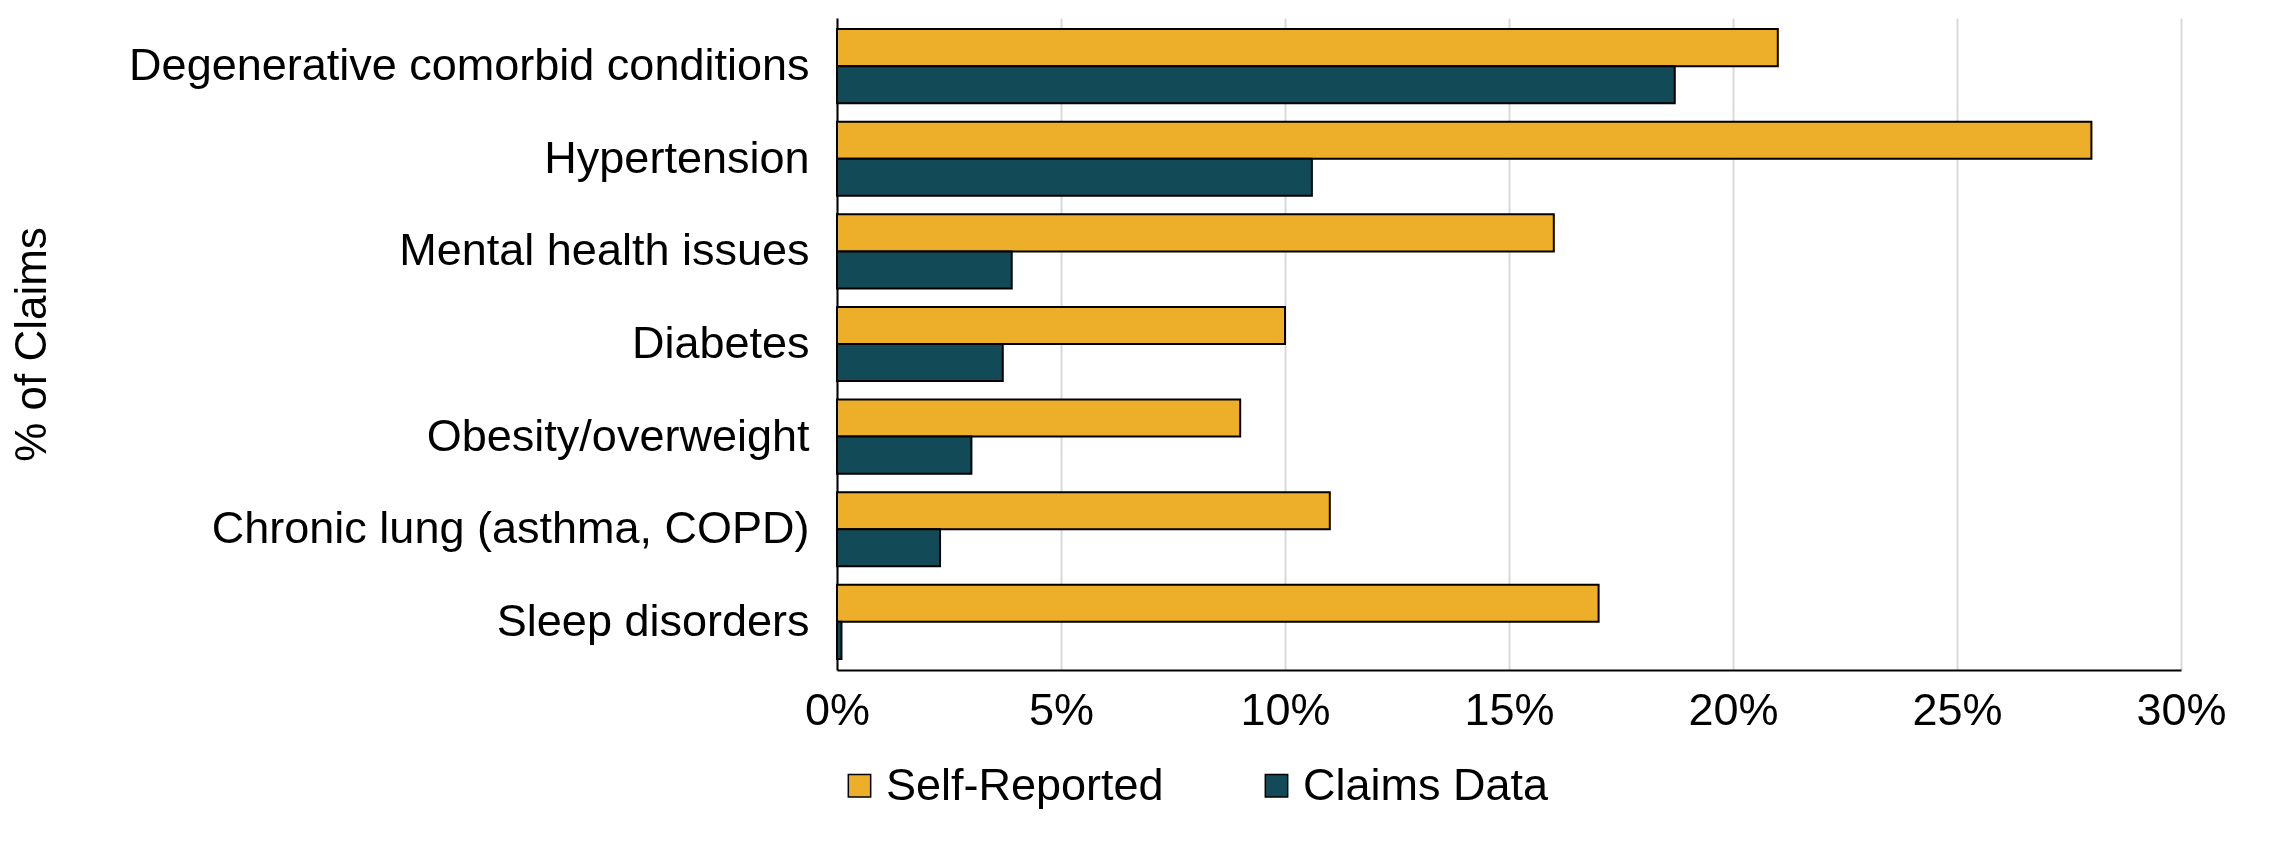 This screenshot has height=845, width=2269. I want to click on legend-label: Self-Reported, so click(1025, 784).